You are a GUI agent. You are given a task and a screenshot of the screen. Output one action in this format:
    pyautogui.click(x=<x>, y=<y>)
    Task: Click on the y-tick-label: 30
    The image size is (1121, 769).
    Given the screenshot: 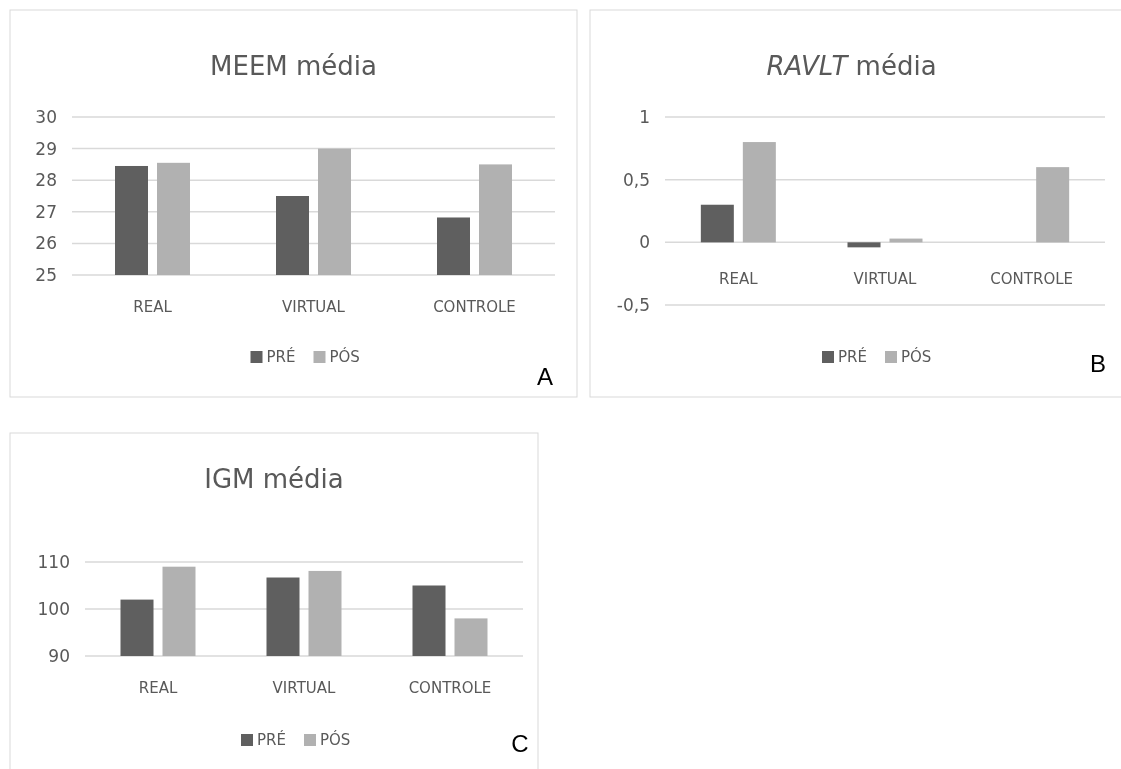 What is the action you would take?
    pyautogui.click(x=46, y=116)
    